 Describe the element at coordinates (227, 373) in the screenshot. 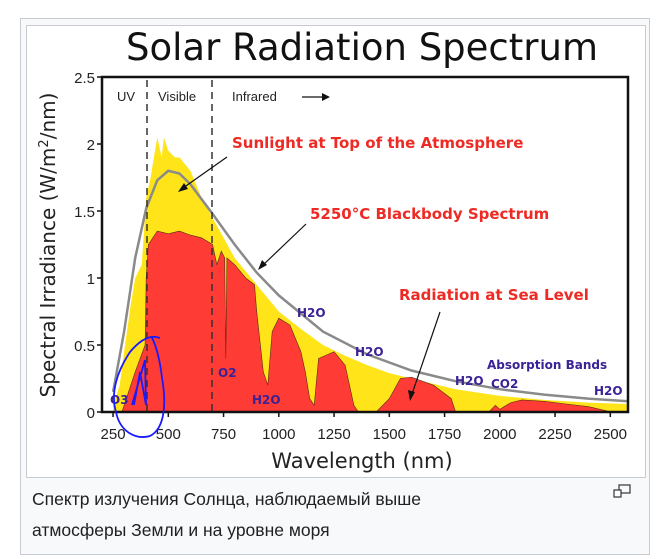

I see `label-o2: O2` at that location.